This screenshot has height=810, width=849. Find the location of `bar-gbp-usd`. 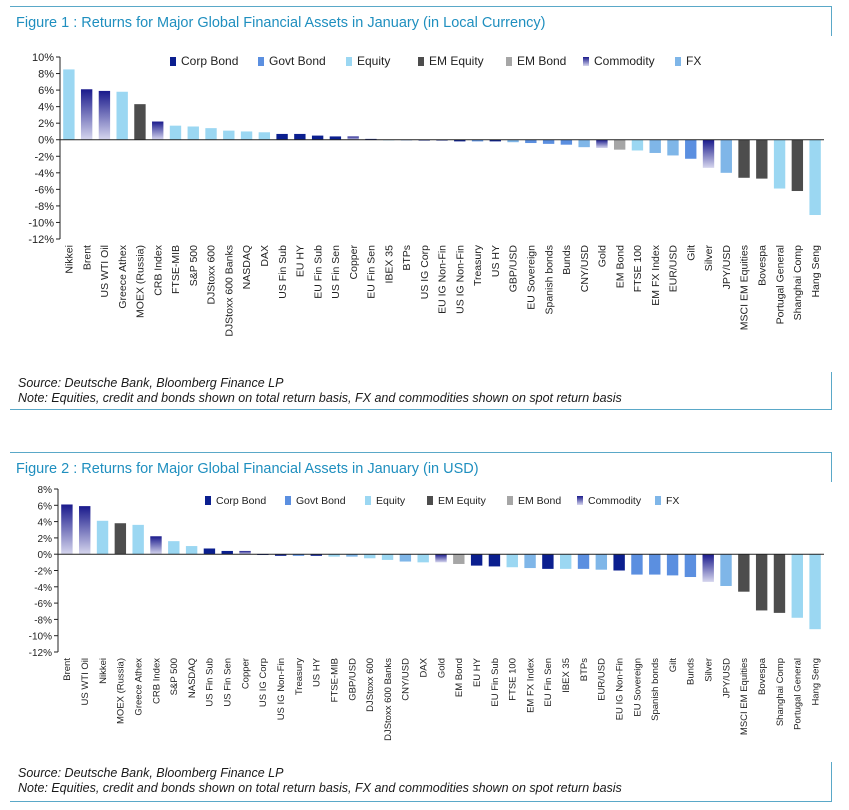

bar-gbp-usd is located at coordinates (513, 141).